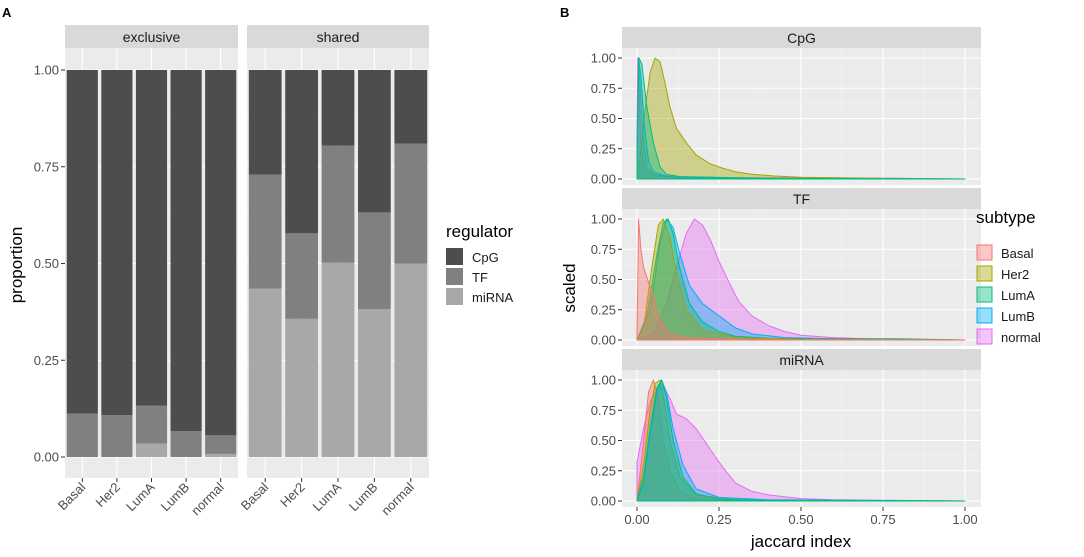 Image resolution: width=1084 pixels, height=557 pixels. Describe the element at coordinates (186, 251) in the screenshot. I see `bar-segment-cpg-lumb` at that location.